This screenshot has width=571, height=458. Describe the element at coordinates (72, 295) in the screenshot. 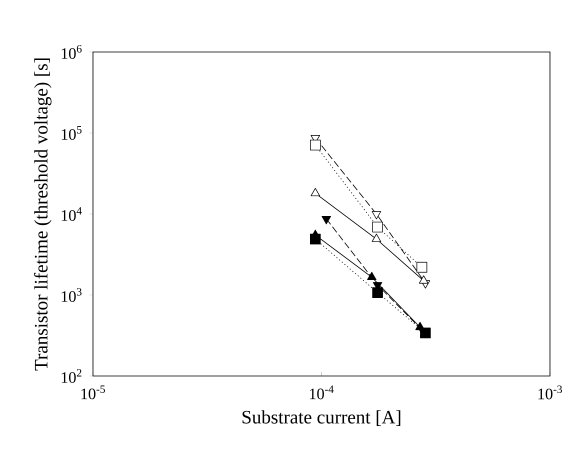

I see `y-tick-label: 10$^{3}$` at that location.